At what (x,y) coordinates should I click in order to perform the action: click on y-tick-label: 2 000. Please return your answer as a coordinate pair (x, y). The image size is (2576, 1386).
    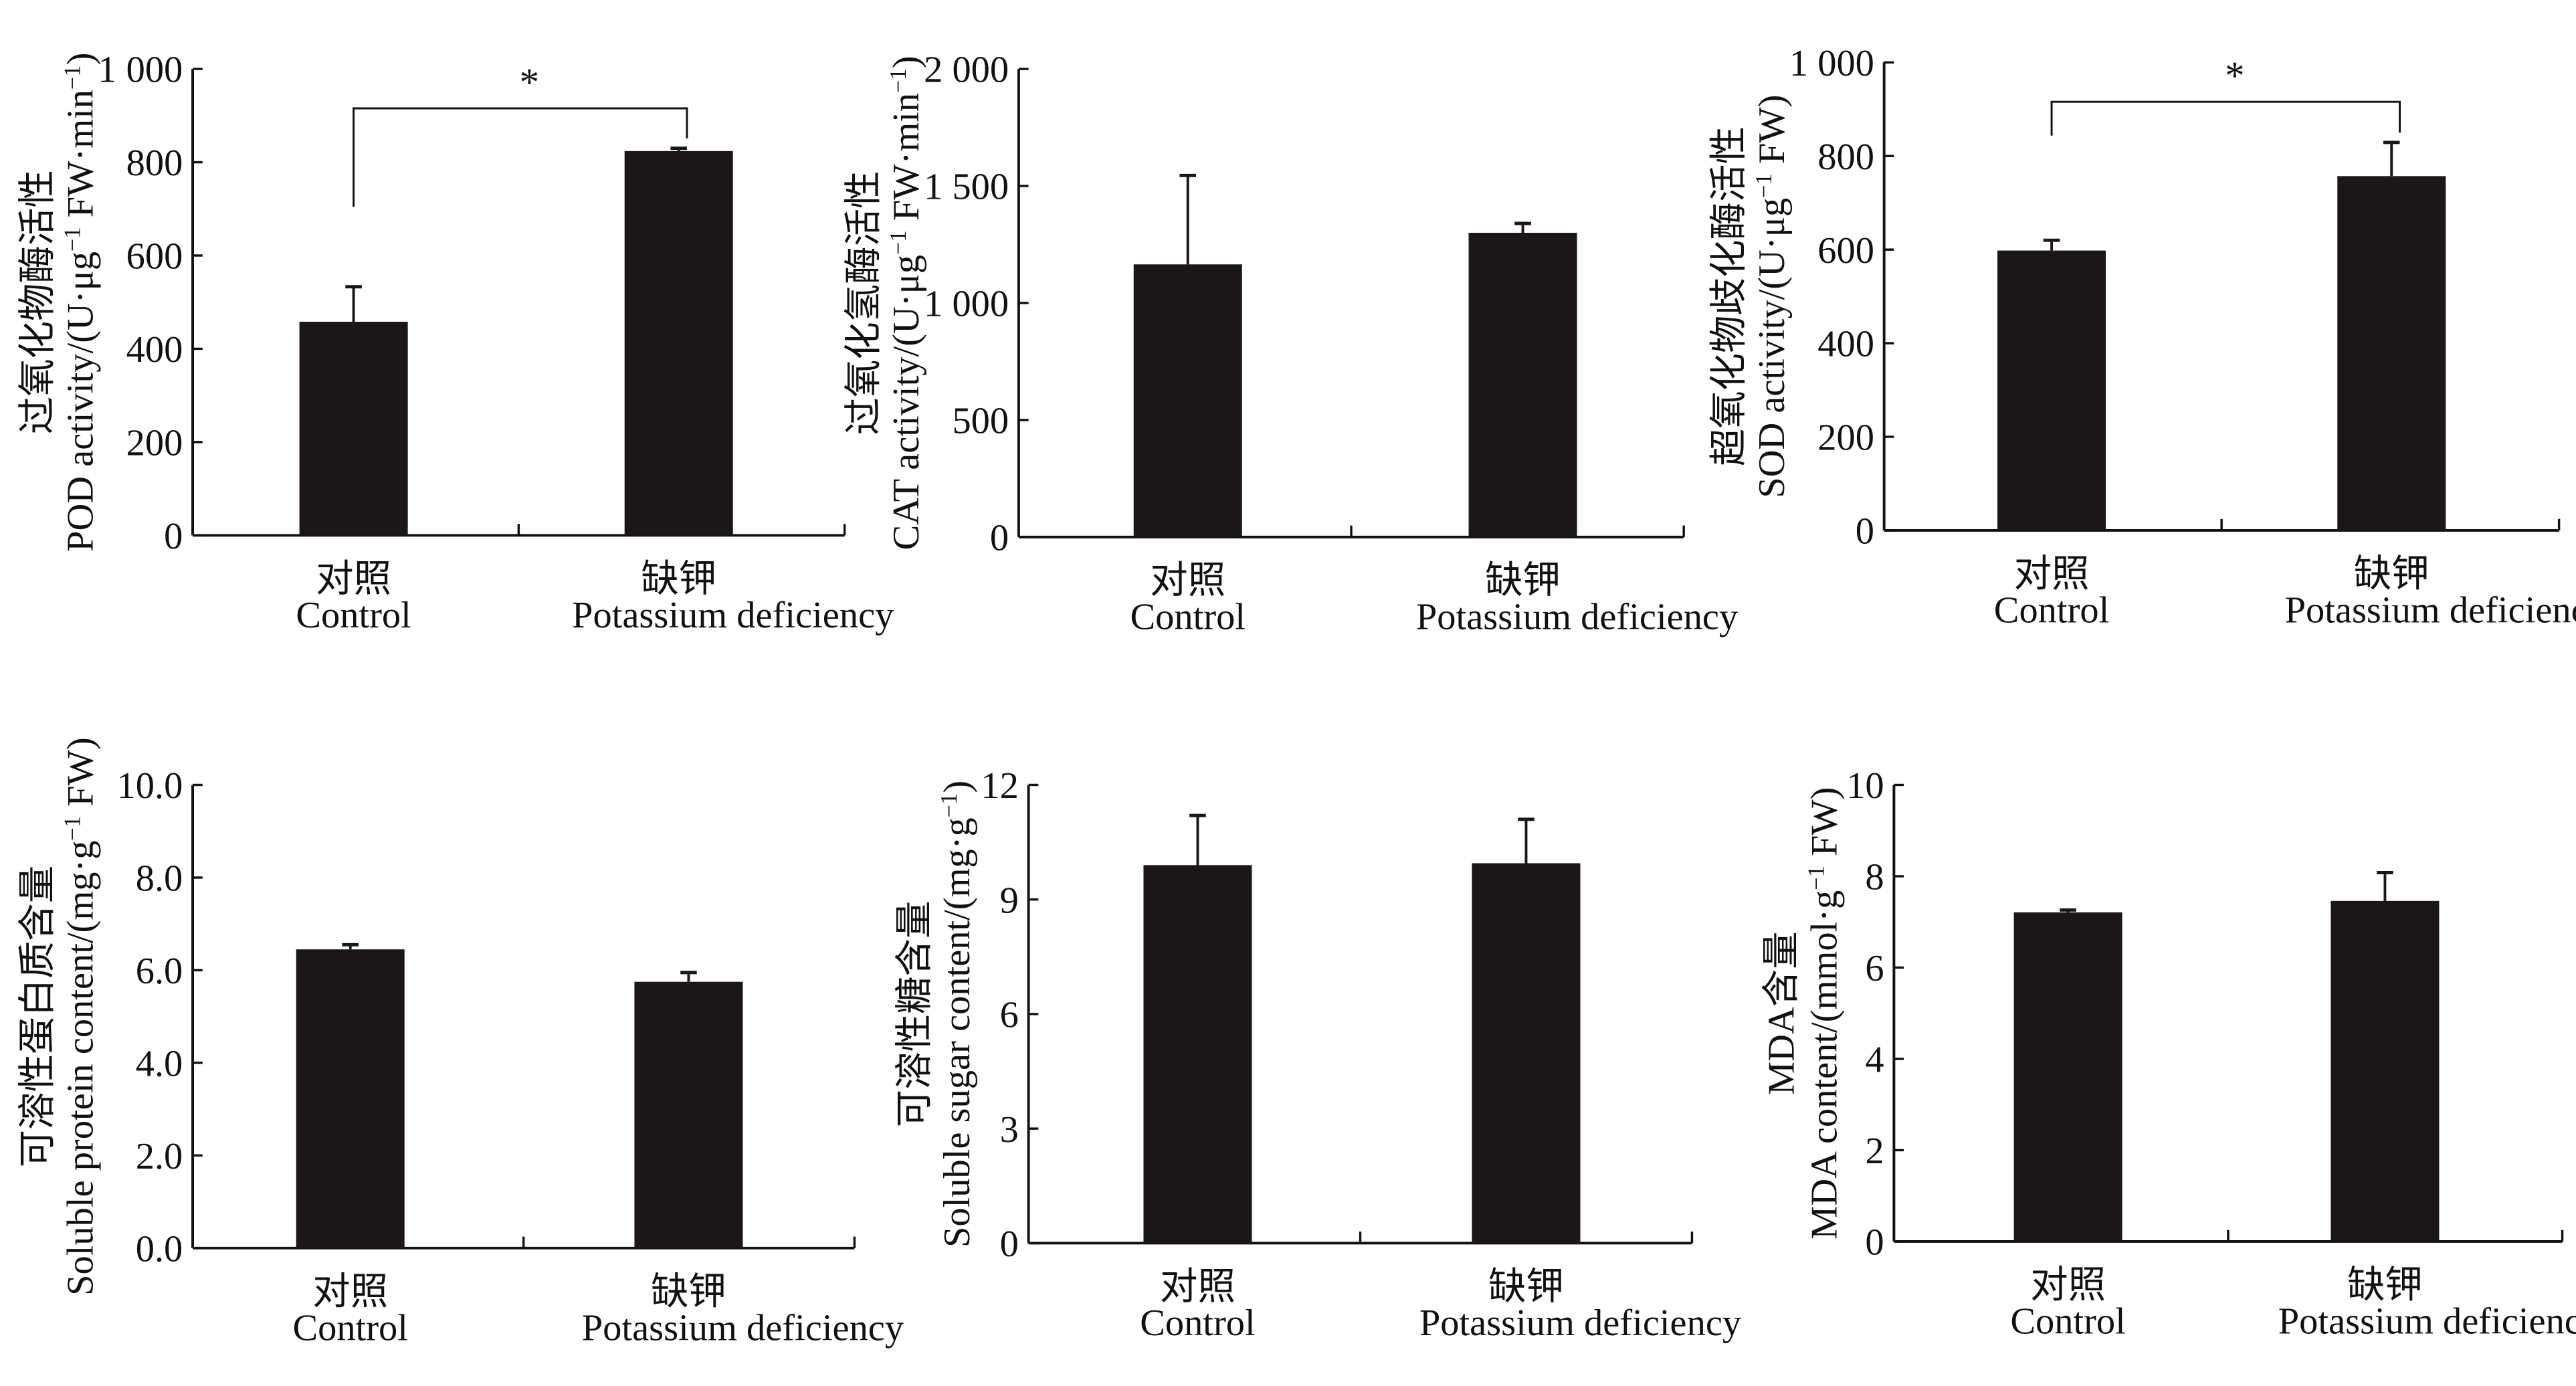
    Looking at the image, I should click on (967, 71).